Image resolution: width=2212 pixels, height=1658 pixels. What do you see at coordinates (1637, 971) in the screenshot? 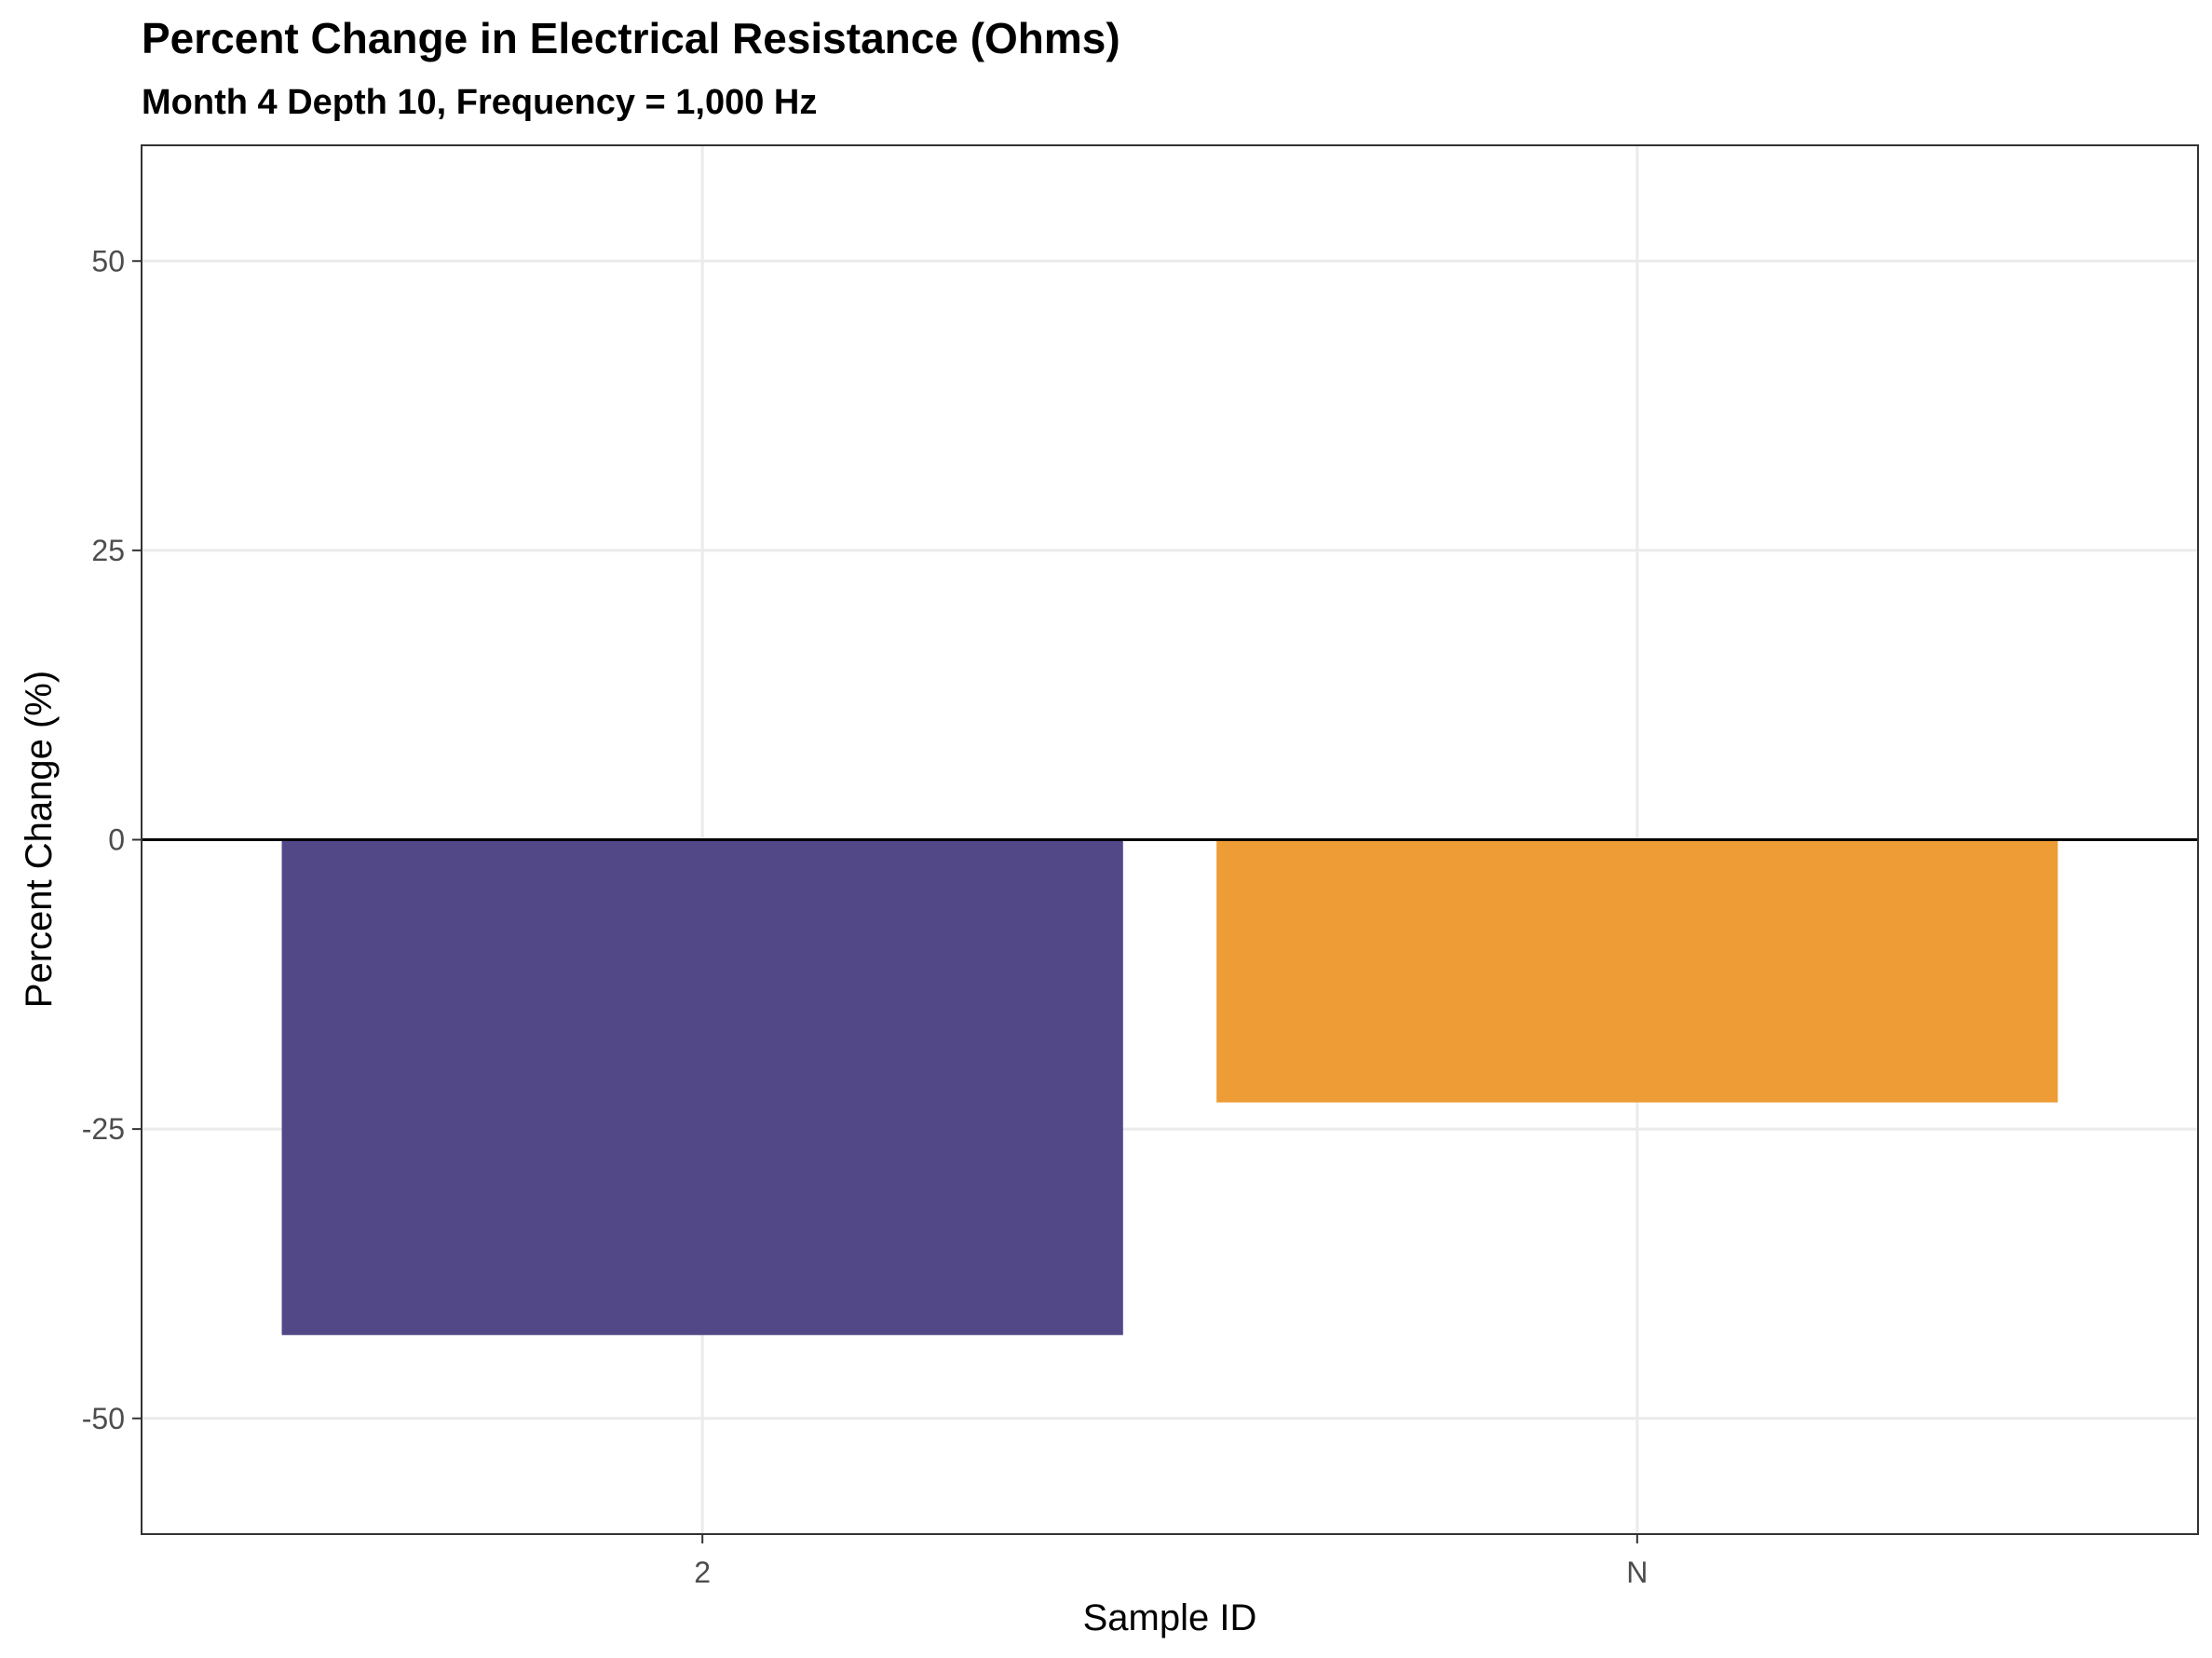
I see `bar-n` at bounding box center [1637, 971].